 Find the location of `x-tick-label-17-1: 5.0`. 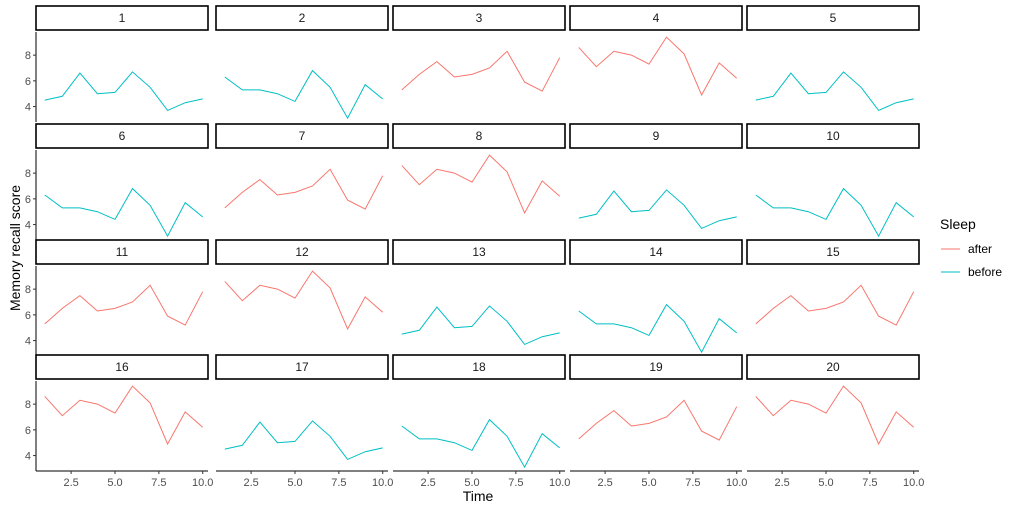

x-tick-label-17-1: 5.0 is located at coordinates (294, 483).